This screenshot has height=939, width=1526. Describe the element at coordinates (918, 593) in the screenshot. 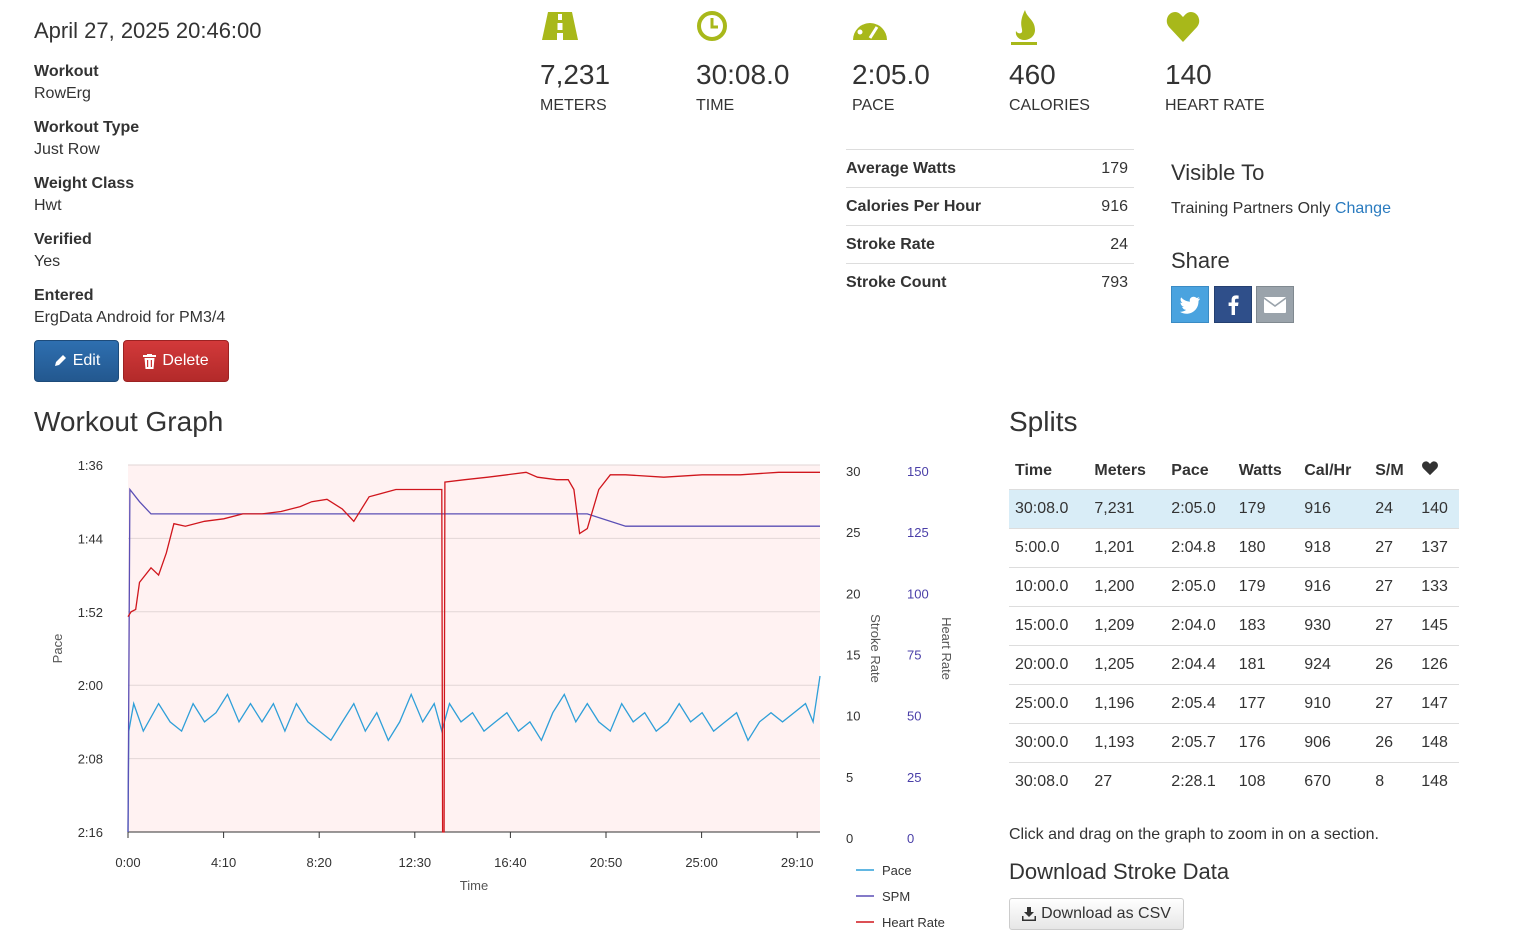

I see `heart-rate-tick-label: 100` at that location.